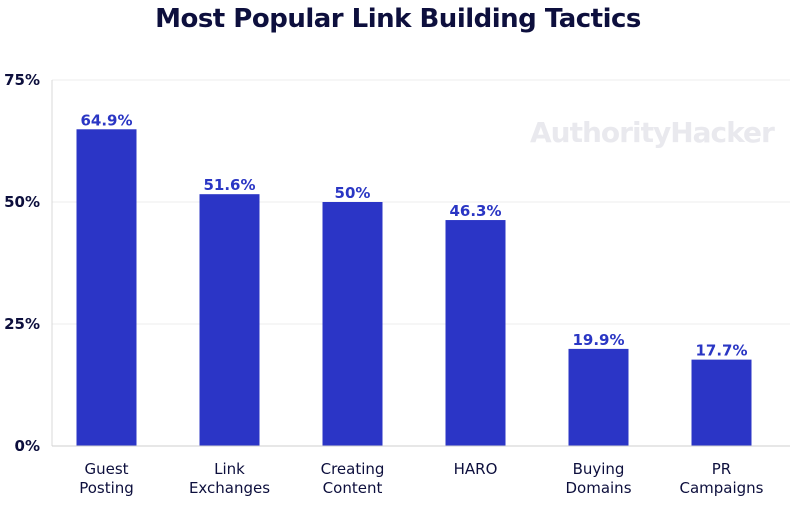 This screenshot has height=507, width=796. Describe the element at coordinates (22, 202) in the screenshot. I see `y-tick-label: 50%` at that location.